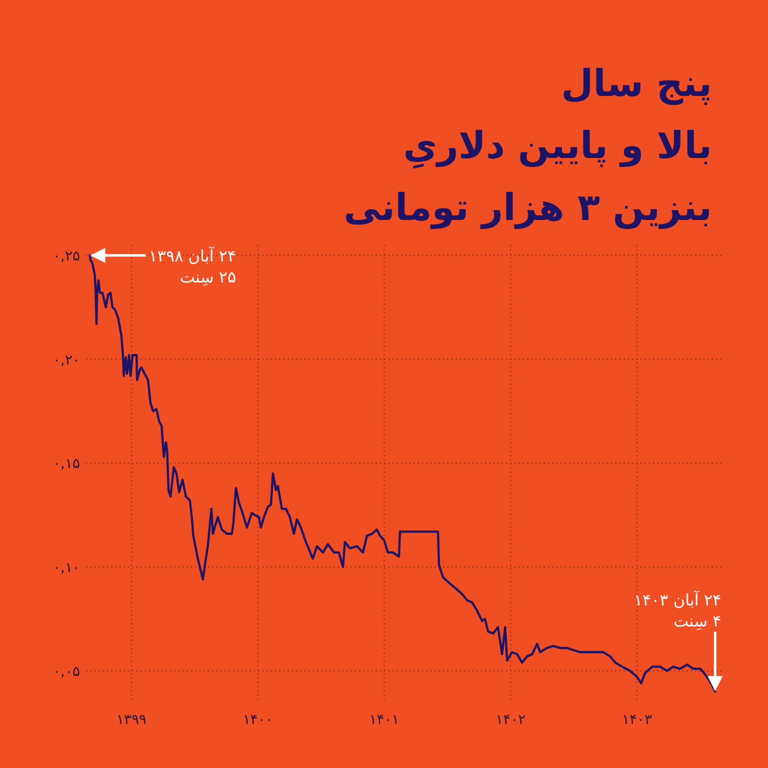 This screenshot has height=768, width=768. I want to click on x-tick-label: ۱۳۹۹, so click(131, 720).